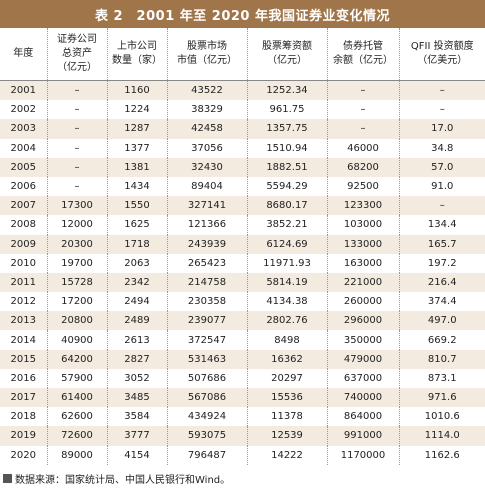 The height and width of the screenshot is (488, 485). I want to click on table-row: 2010 19700 2063 265423 11971.93 163000 197.2, so click(242, 263).